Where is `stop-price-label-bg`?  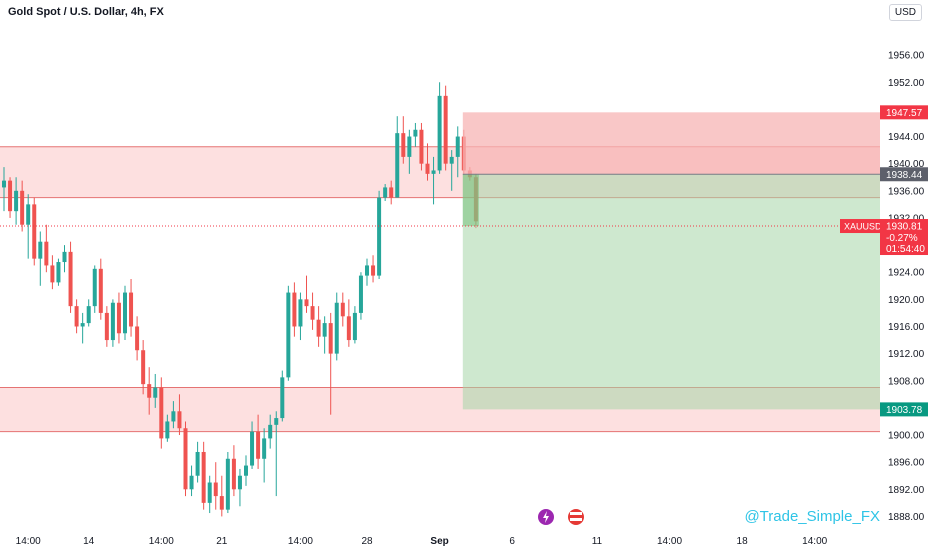 stop-price-label-bg is located at coordinates (904, 112).